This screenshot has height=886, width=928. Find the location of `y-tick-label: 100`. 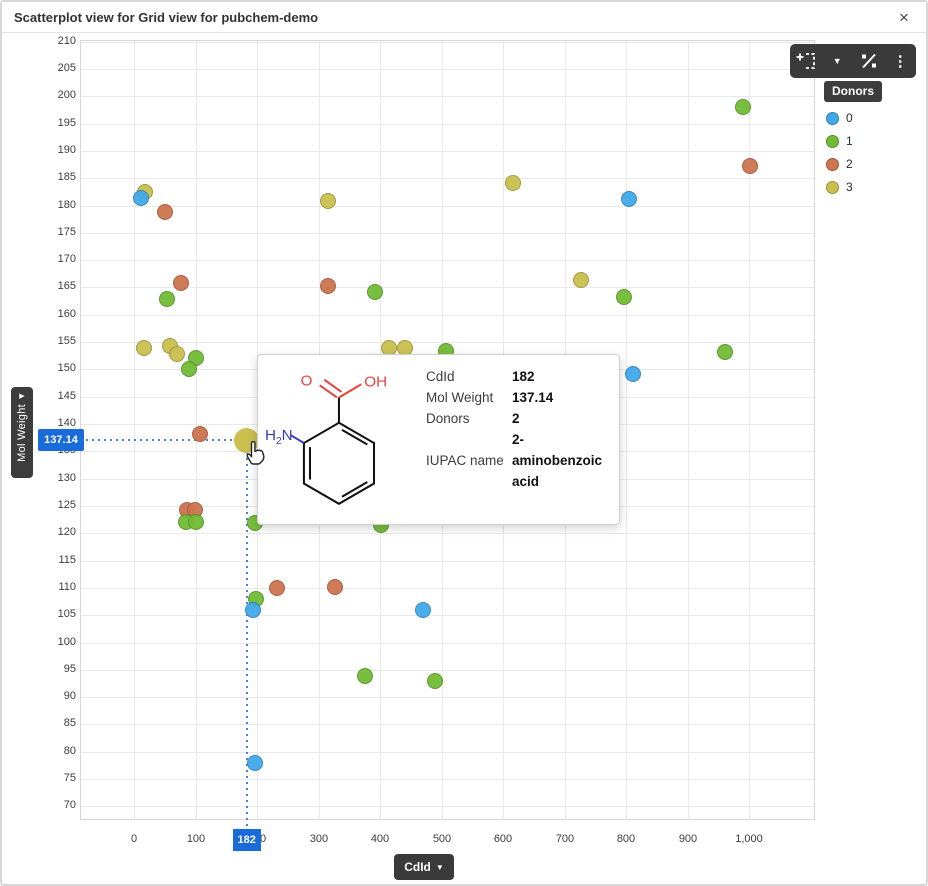

y-tick-label: 100 is located at coordinates (66, 642).